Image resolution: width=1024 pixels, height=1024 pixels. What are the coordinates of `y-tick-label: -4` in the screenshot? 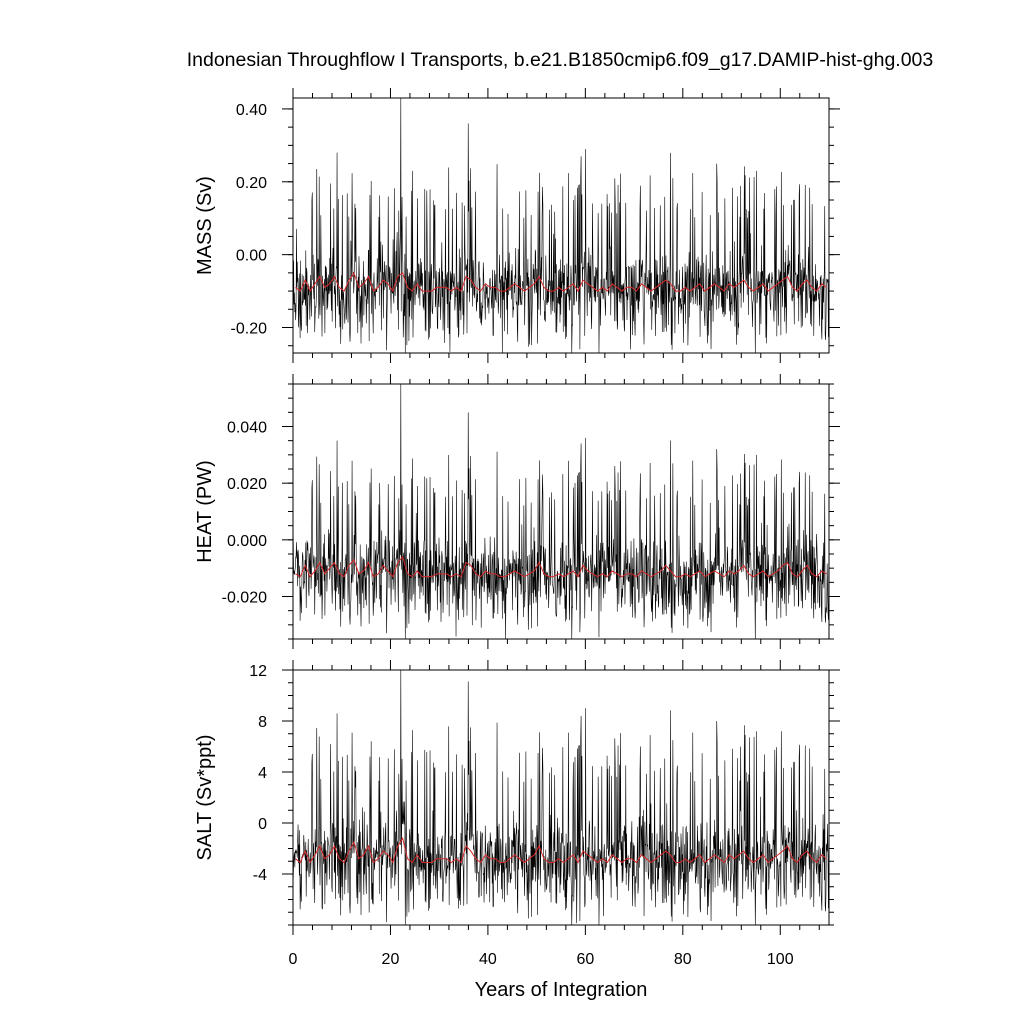 It's located at (260, 875).